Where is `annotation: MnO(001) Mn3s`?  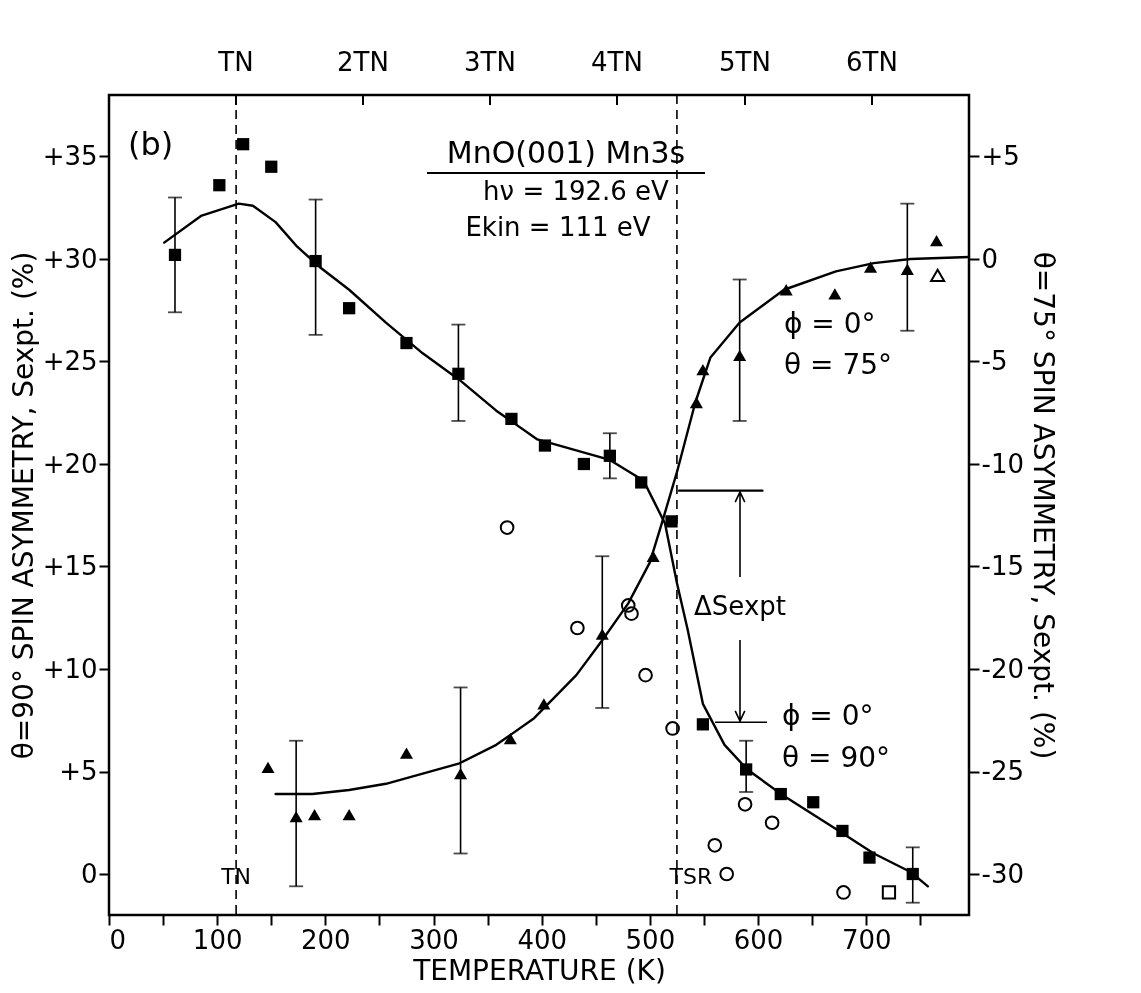 annotation: MnO(001) Mn3s is located at coordinates (566, 152).